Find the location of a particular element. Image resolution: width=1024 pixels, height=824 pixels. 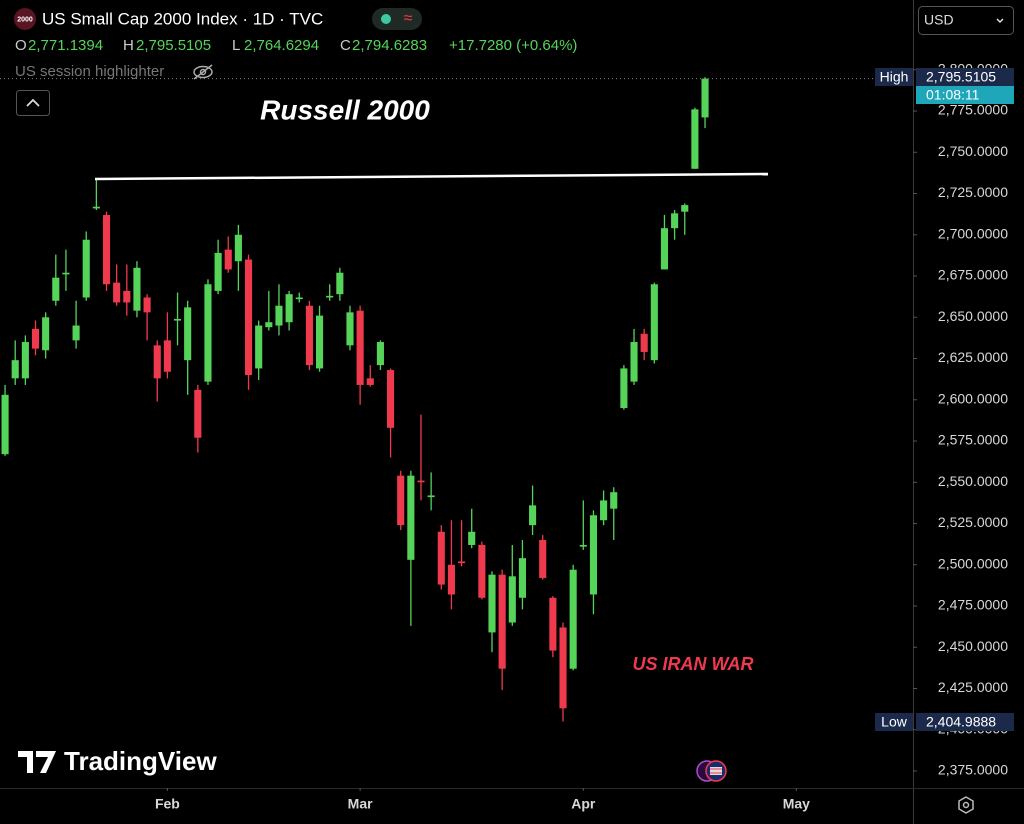

y-tick-label: 2,575.0000 is located at coordinates (973, 440).